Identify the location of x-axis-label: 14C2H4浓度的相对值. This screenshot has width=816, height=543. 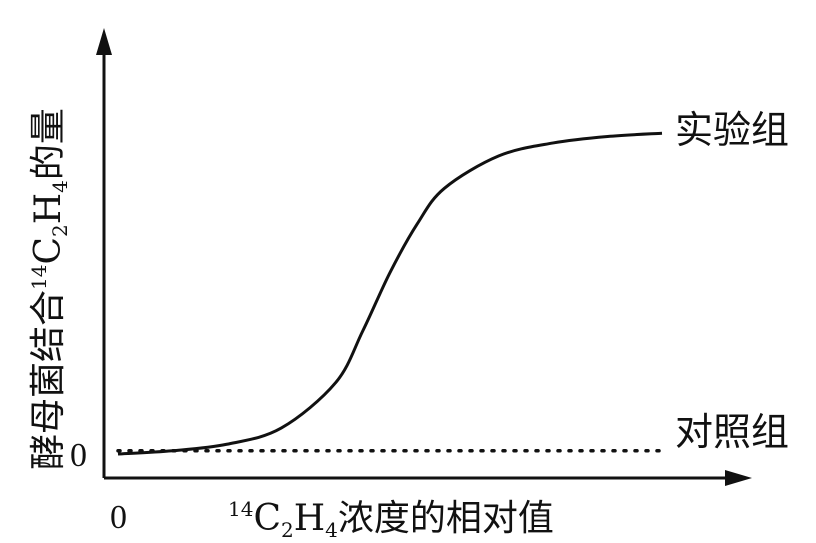
(391, 519).